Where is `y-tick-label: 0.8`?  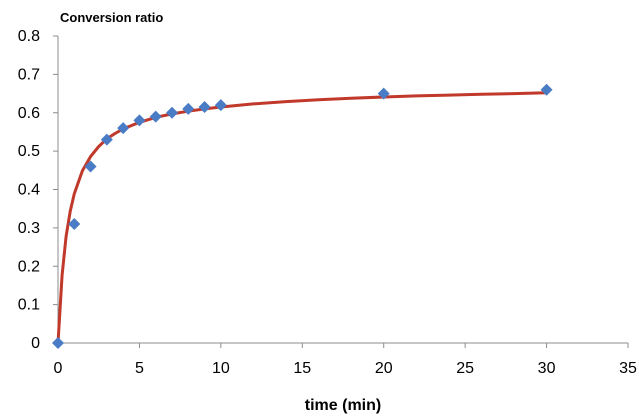 y-tick-label: 0.8 is located at coordinates (29, 36).